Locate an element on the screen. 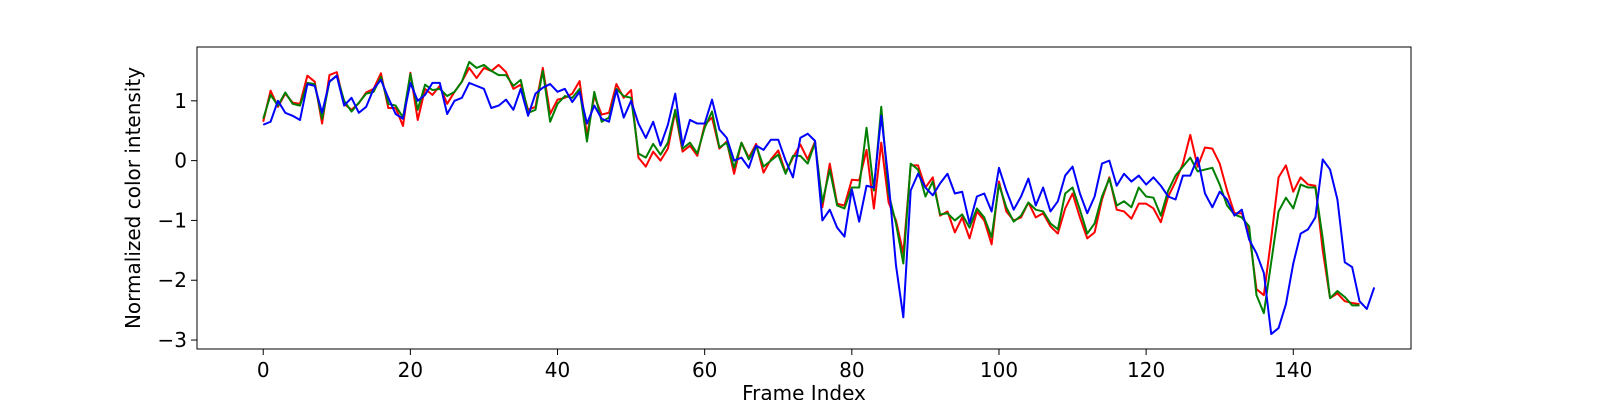 This screenshot has height=400, width=1600. x-tick-label: 120 is located at coordinates (1146, 370).